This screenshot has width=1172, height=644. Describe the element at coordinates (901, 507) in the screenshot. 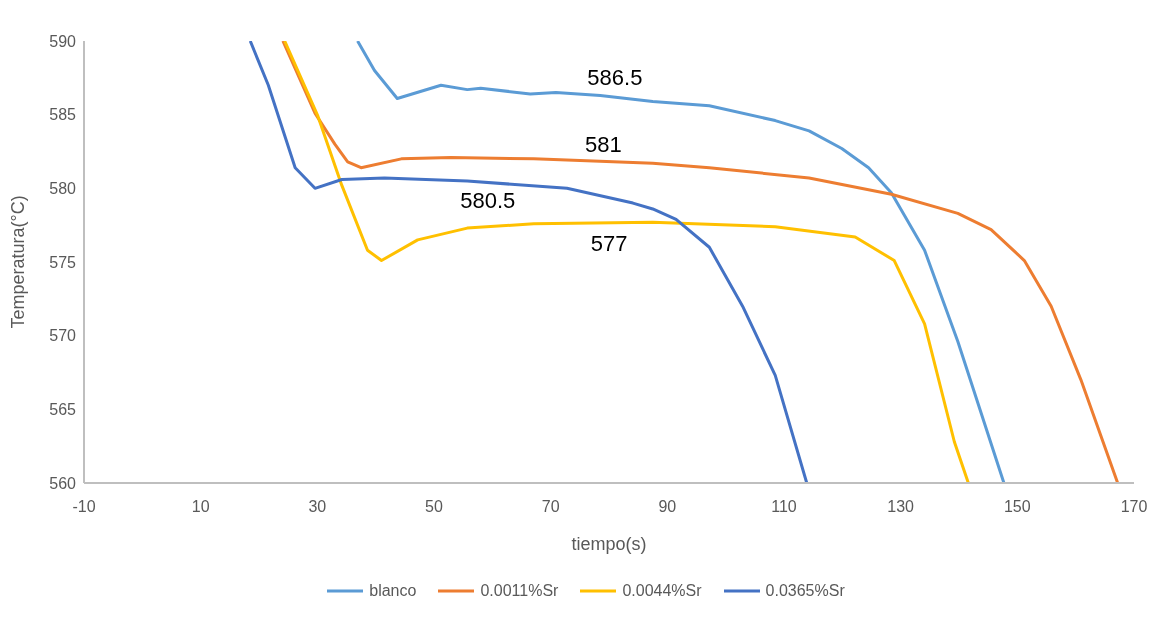

I see `x-tick-label: 130` at that location.